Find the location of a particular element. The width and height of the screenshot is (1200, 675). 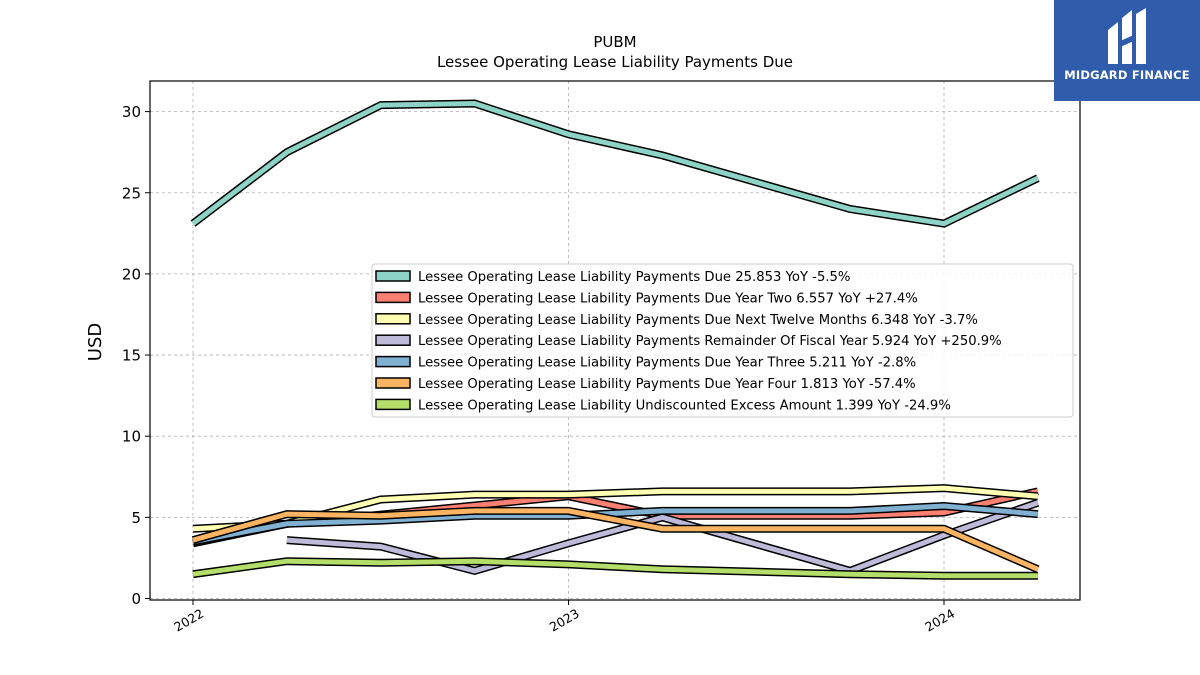

y-tick-label: 25 is located at coordinates (131, 193).